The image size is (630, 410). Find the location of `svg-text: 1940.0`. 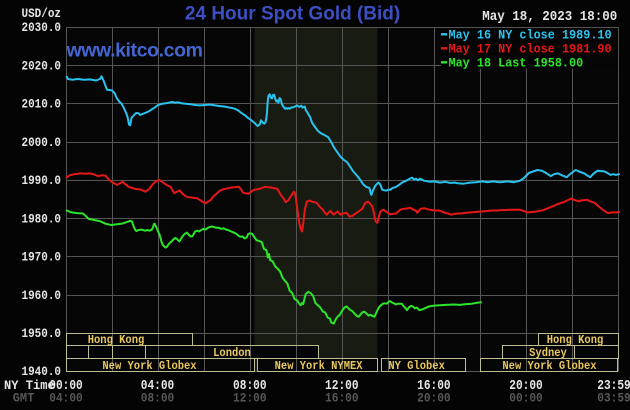

svg-text: 1940.0 is located at coordinates (42, 371).